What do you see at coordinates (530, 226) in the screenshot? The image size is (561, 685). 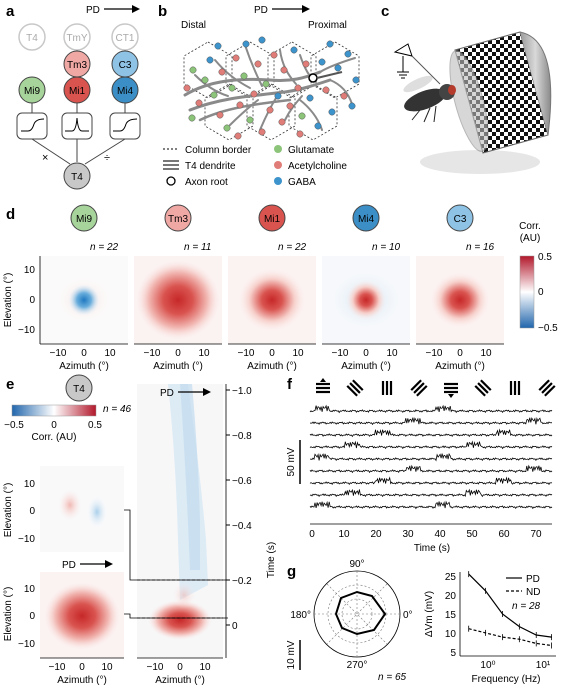 I see `svg-text: Corr.` at bounding box center [530, 226].